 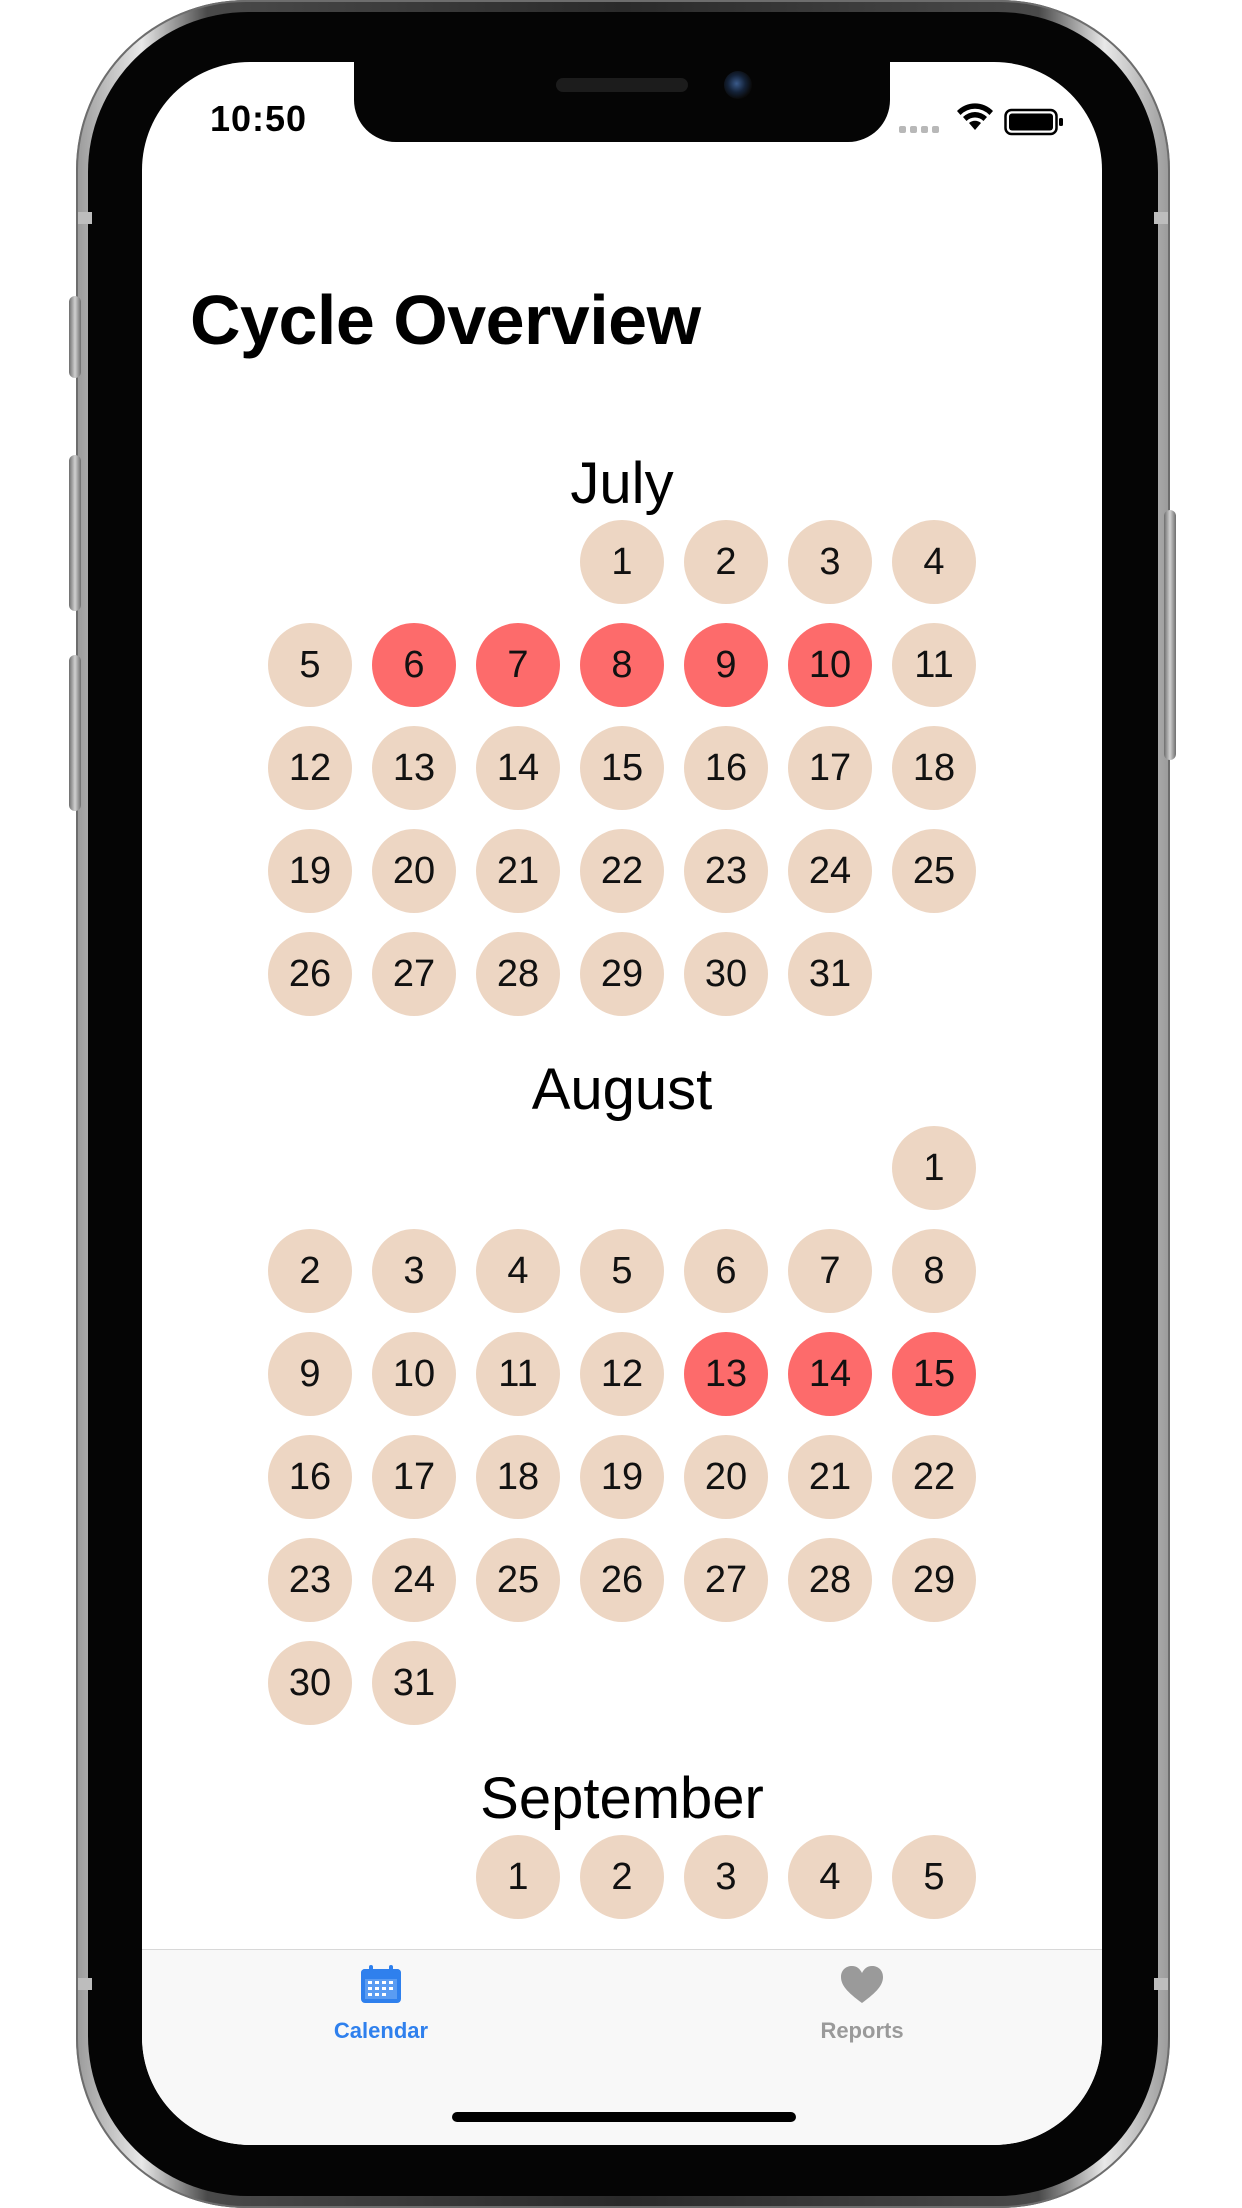 I want to click on month-title: August, so click(x=622, y=1089).